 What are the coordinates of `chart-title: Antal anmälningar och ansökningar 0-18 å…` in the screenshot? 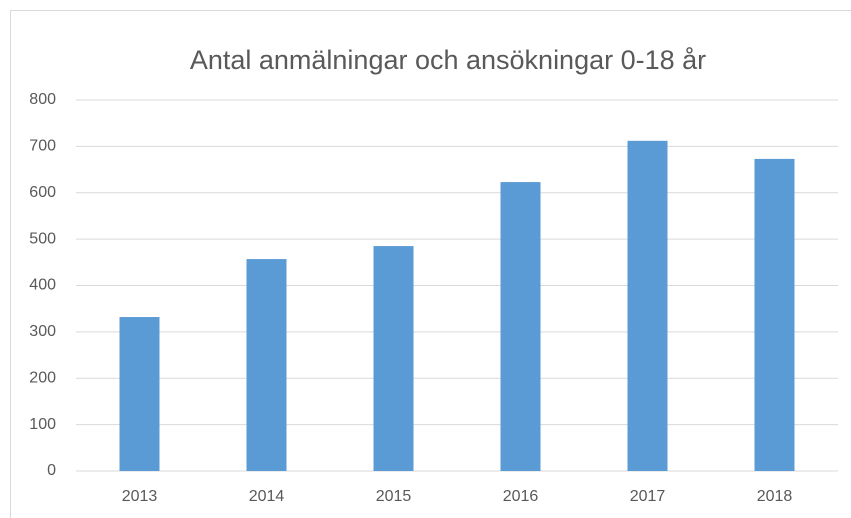 It's located at (448, 60).